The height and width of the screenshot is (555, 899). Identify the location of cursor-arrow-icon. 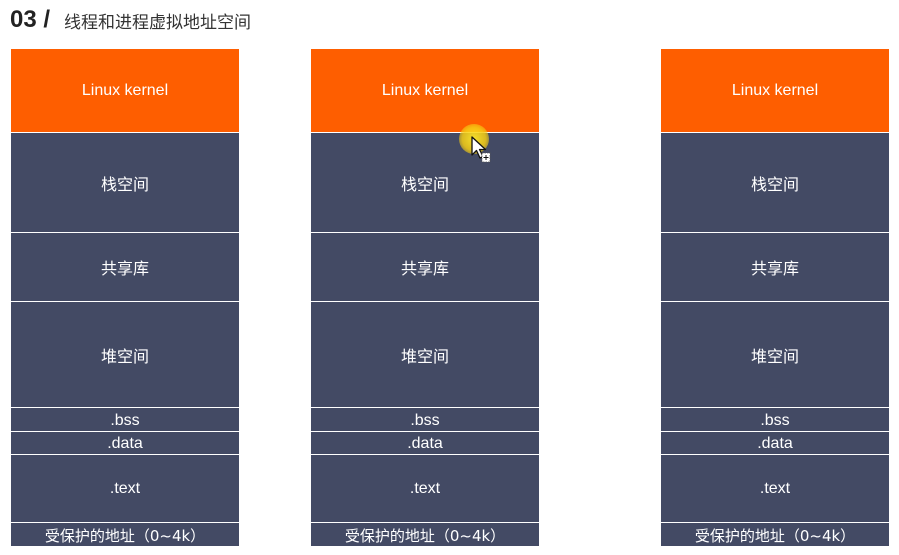
(481, 149).